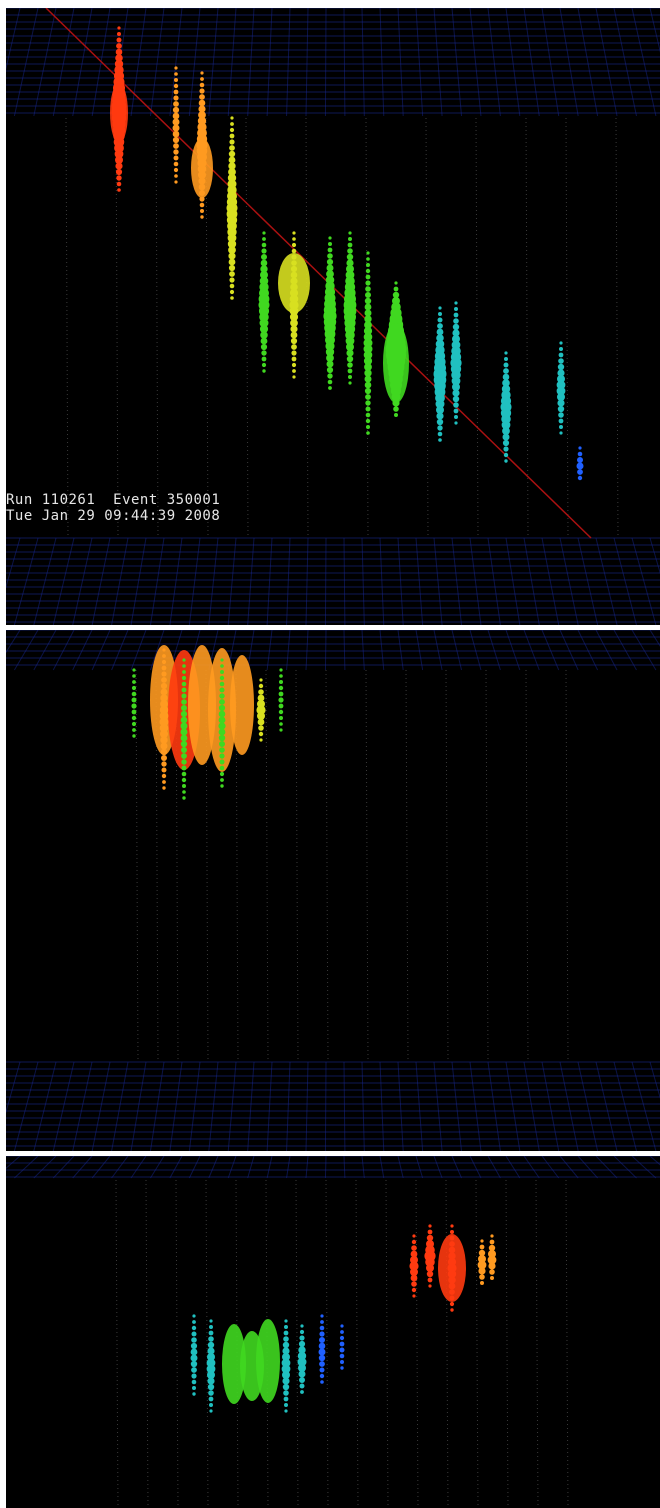 This screenshot has width=660, height=1508. I want to click on hit-column-g8, so click(322, 1349).